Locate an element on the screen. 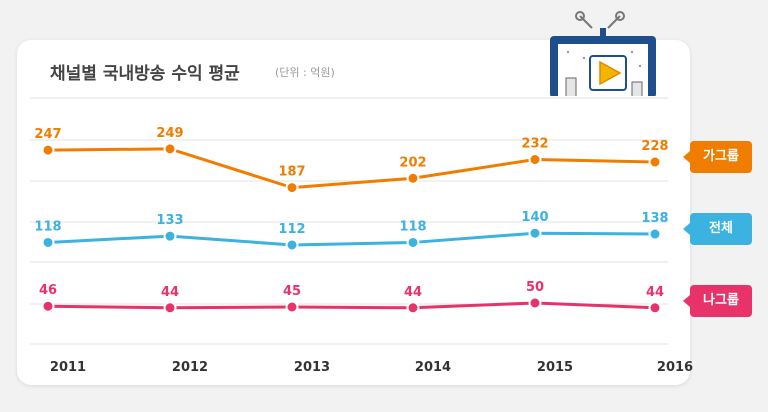 The width and height of the screenshot is (768, 412). x-tick-label: 2015 is located at coordinates (555, 367).